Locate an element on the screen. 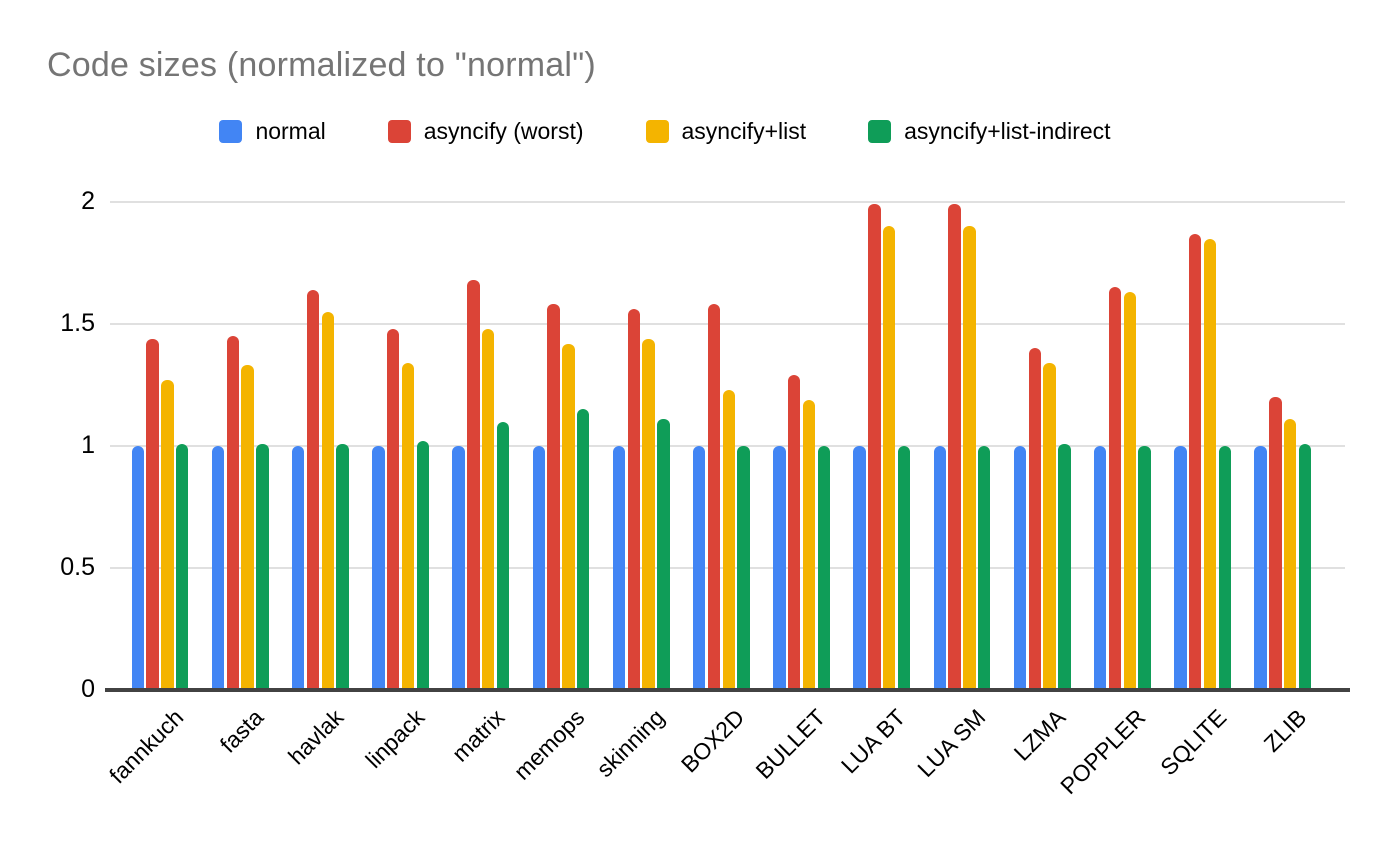 This screenshot has height=852, width=1379. x-tick-label-text: LUA BT is located at coordinates (873, 741).